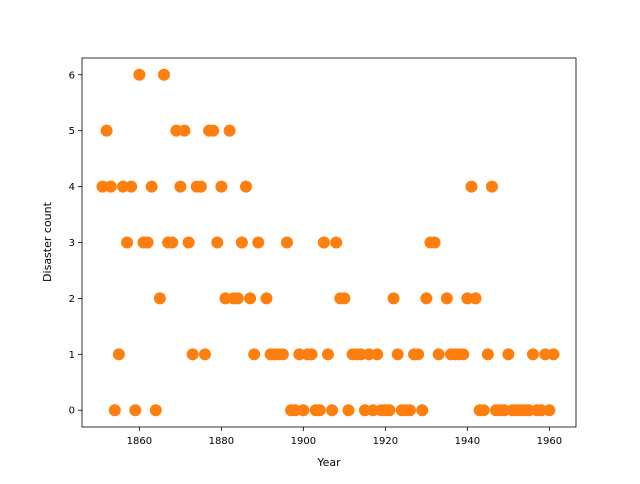 This screenshot has height=484, width=640. I want to click on x-tick-label: 1940, so click(467, 441).